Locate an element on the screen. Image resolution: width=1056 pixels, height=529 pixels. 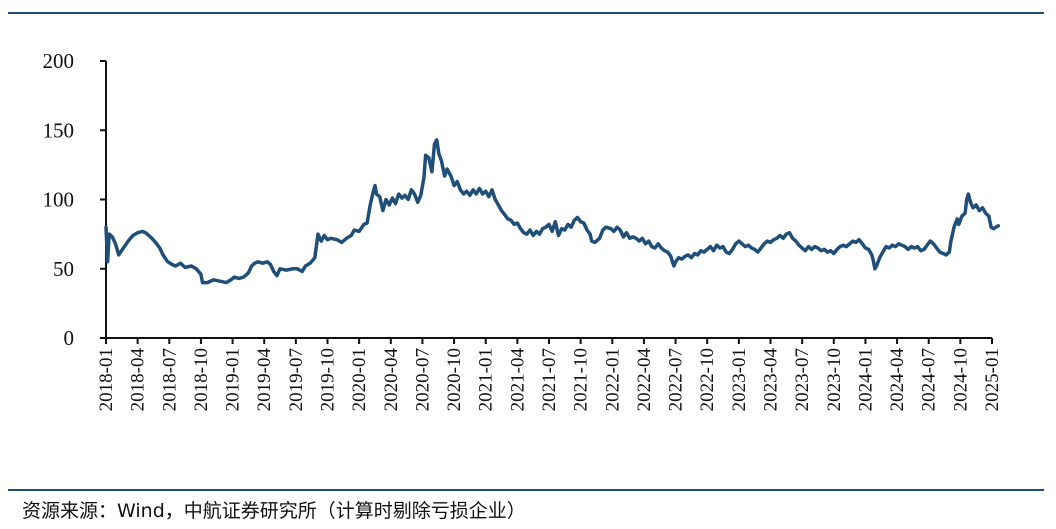
x-tick-label: 2021-04 is located at coordinates (517, 380).